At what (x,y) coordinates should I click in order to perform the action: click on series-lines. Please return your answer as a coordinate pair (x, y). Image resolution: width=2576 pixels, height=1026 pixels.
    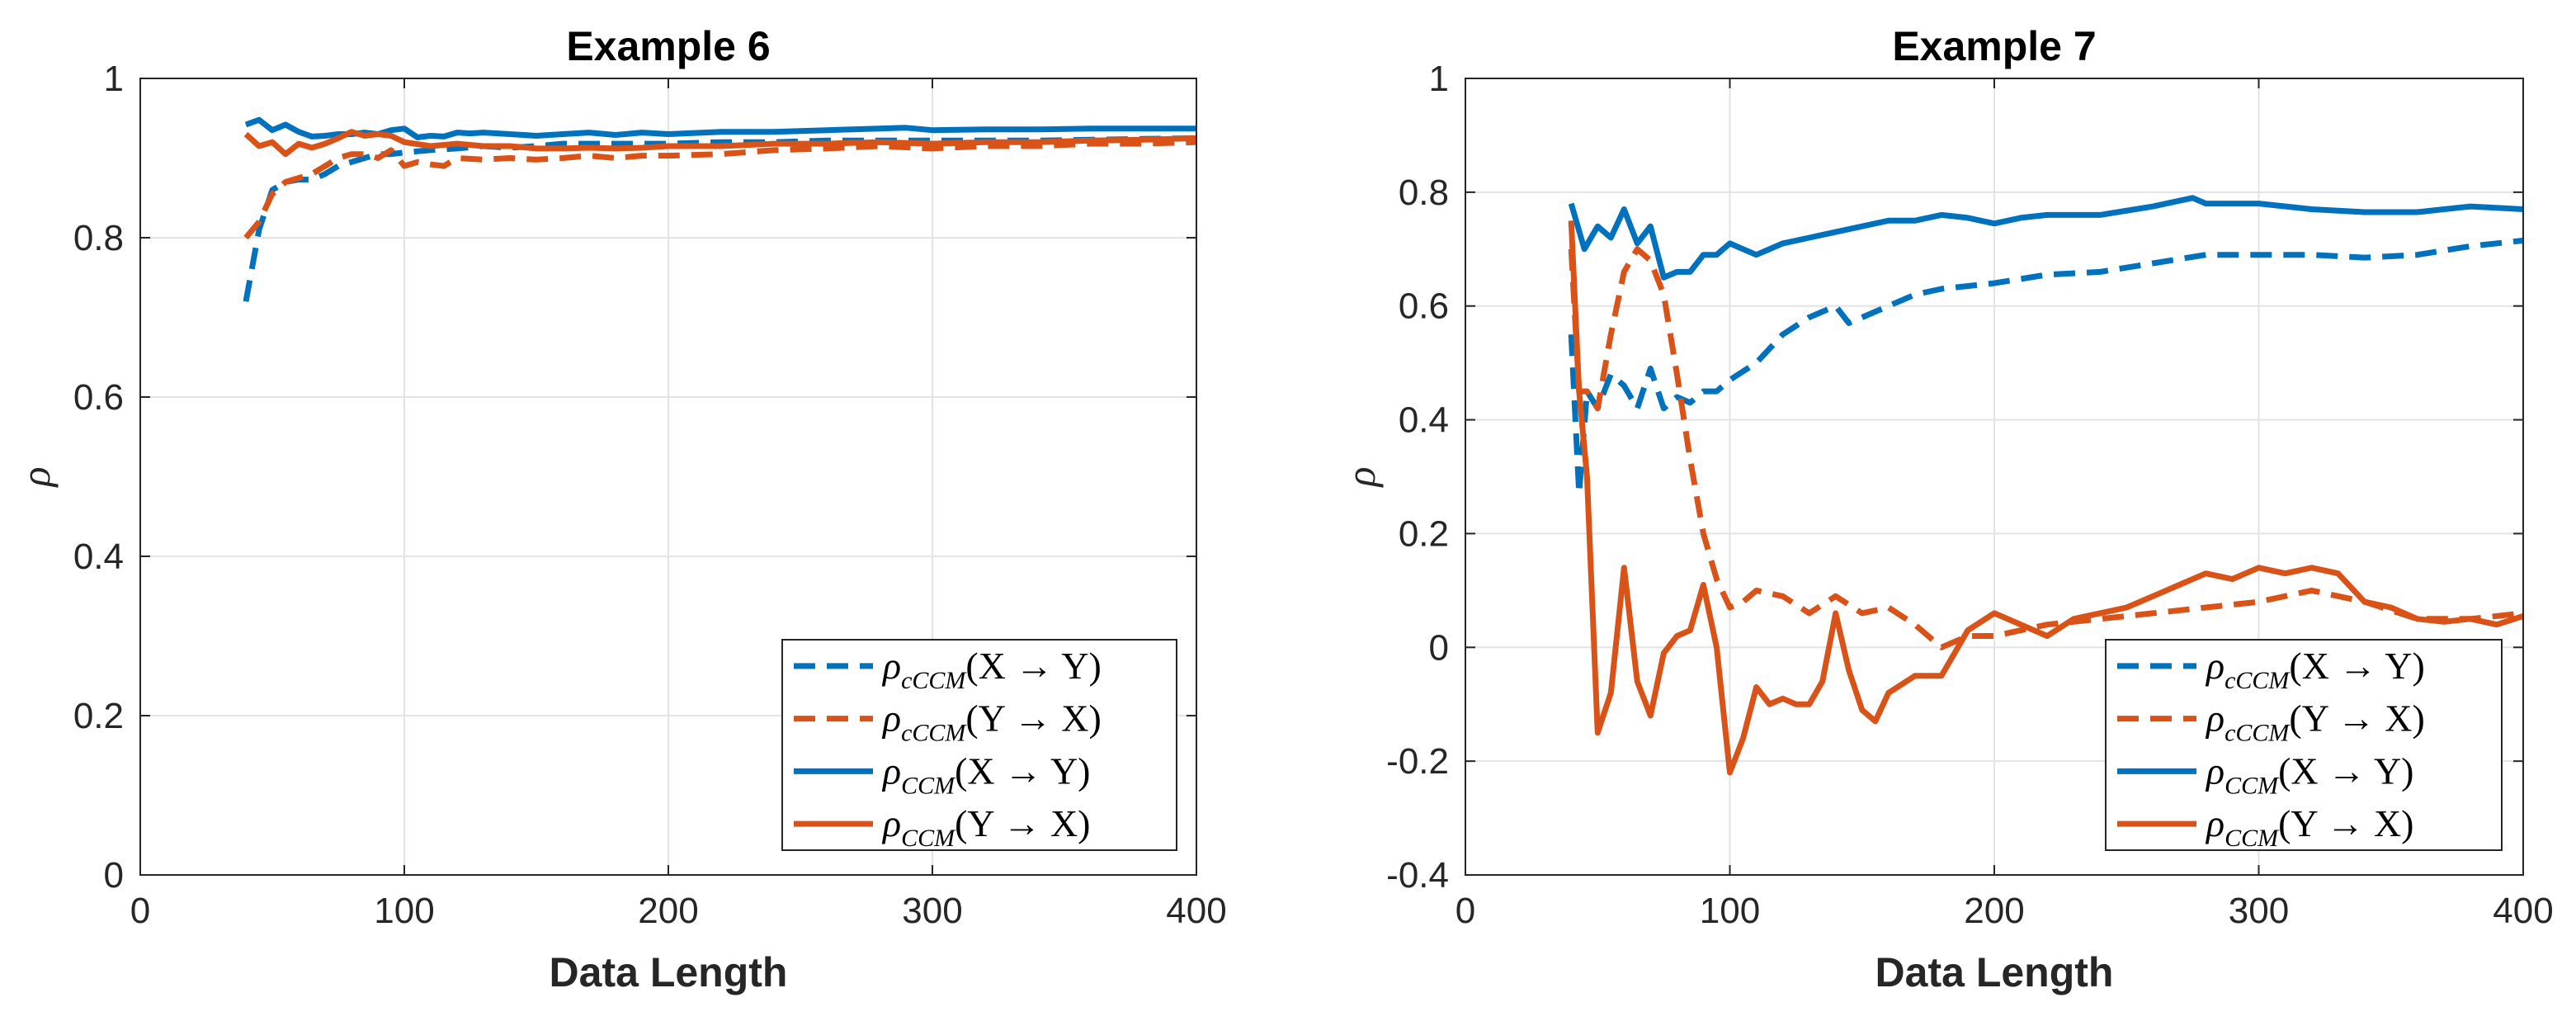
    Looking at the image, I should click on (720, 209).